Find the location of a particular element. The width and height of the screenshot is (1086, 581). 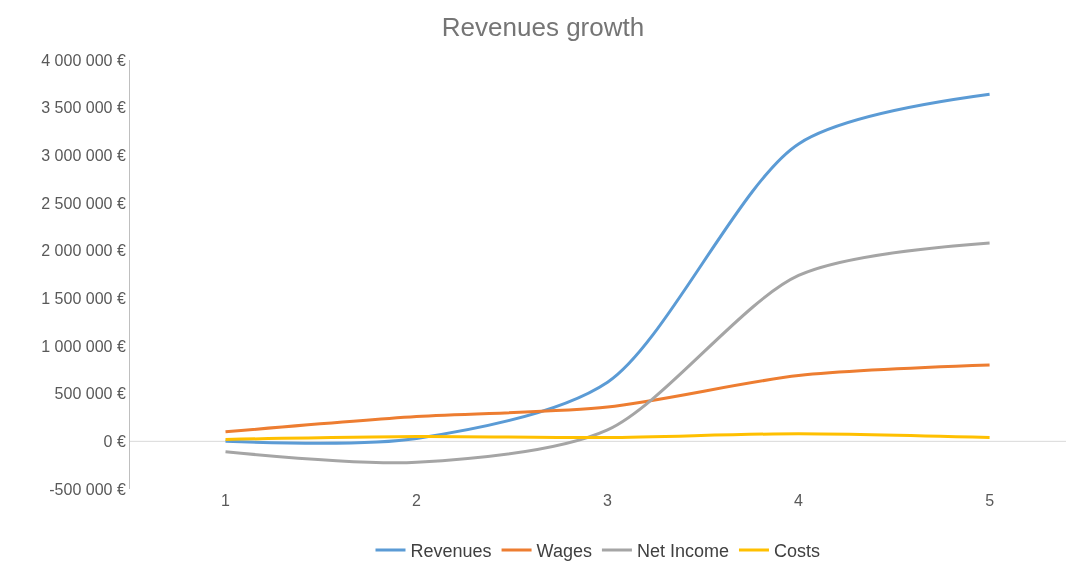

y-tick-label: -500 000 € is located at coordinates (87, 489).